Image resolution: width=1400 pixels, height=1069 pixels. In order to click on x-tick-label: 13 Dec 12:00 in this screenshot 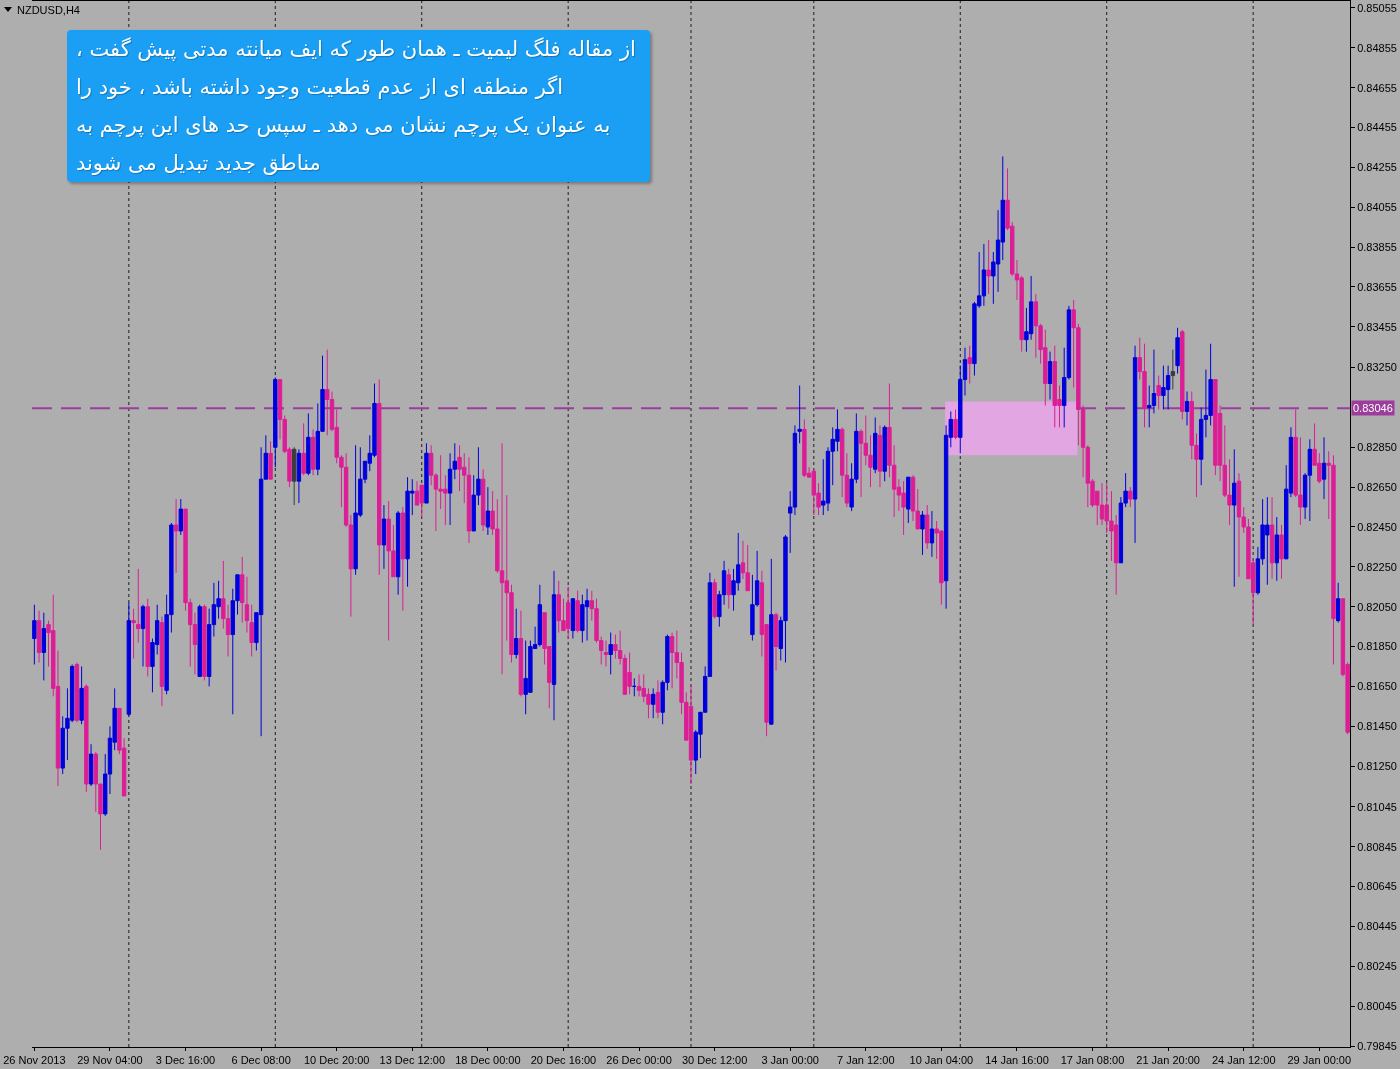, I will do `click(412, 1060)`.